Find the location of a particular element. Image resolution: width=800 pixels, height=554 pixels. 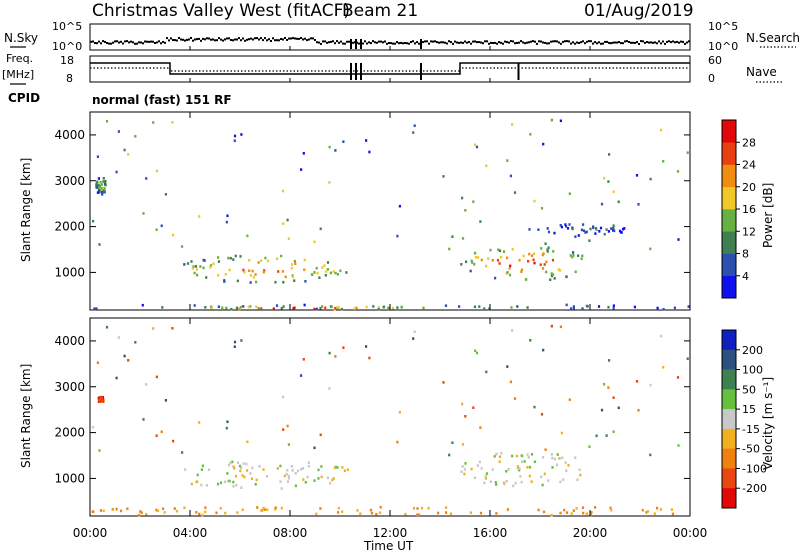

freq-trace is located at coordinates (390, 71).